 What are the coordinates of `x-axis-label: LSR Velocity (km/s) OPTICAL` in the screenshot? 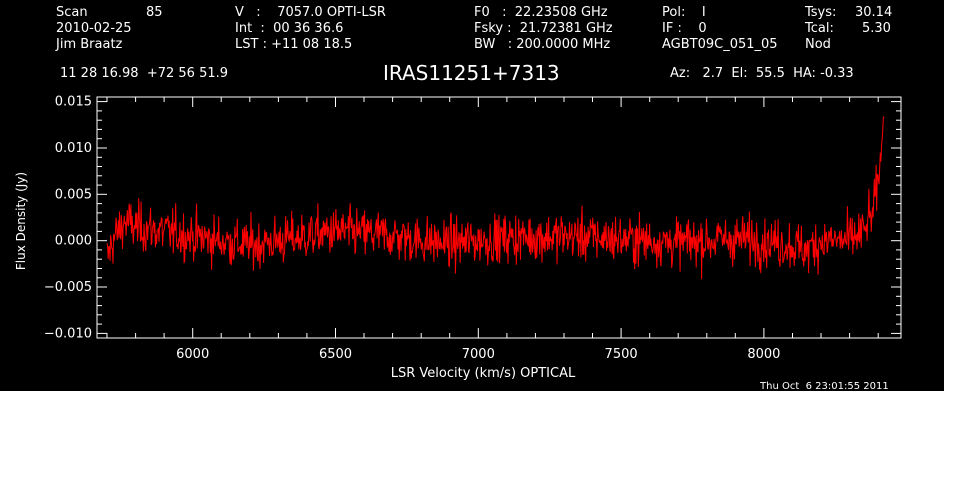 It's located at (483, 373).